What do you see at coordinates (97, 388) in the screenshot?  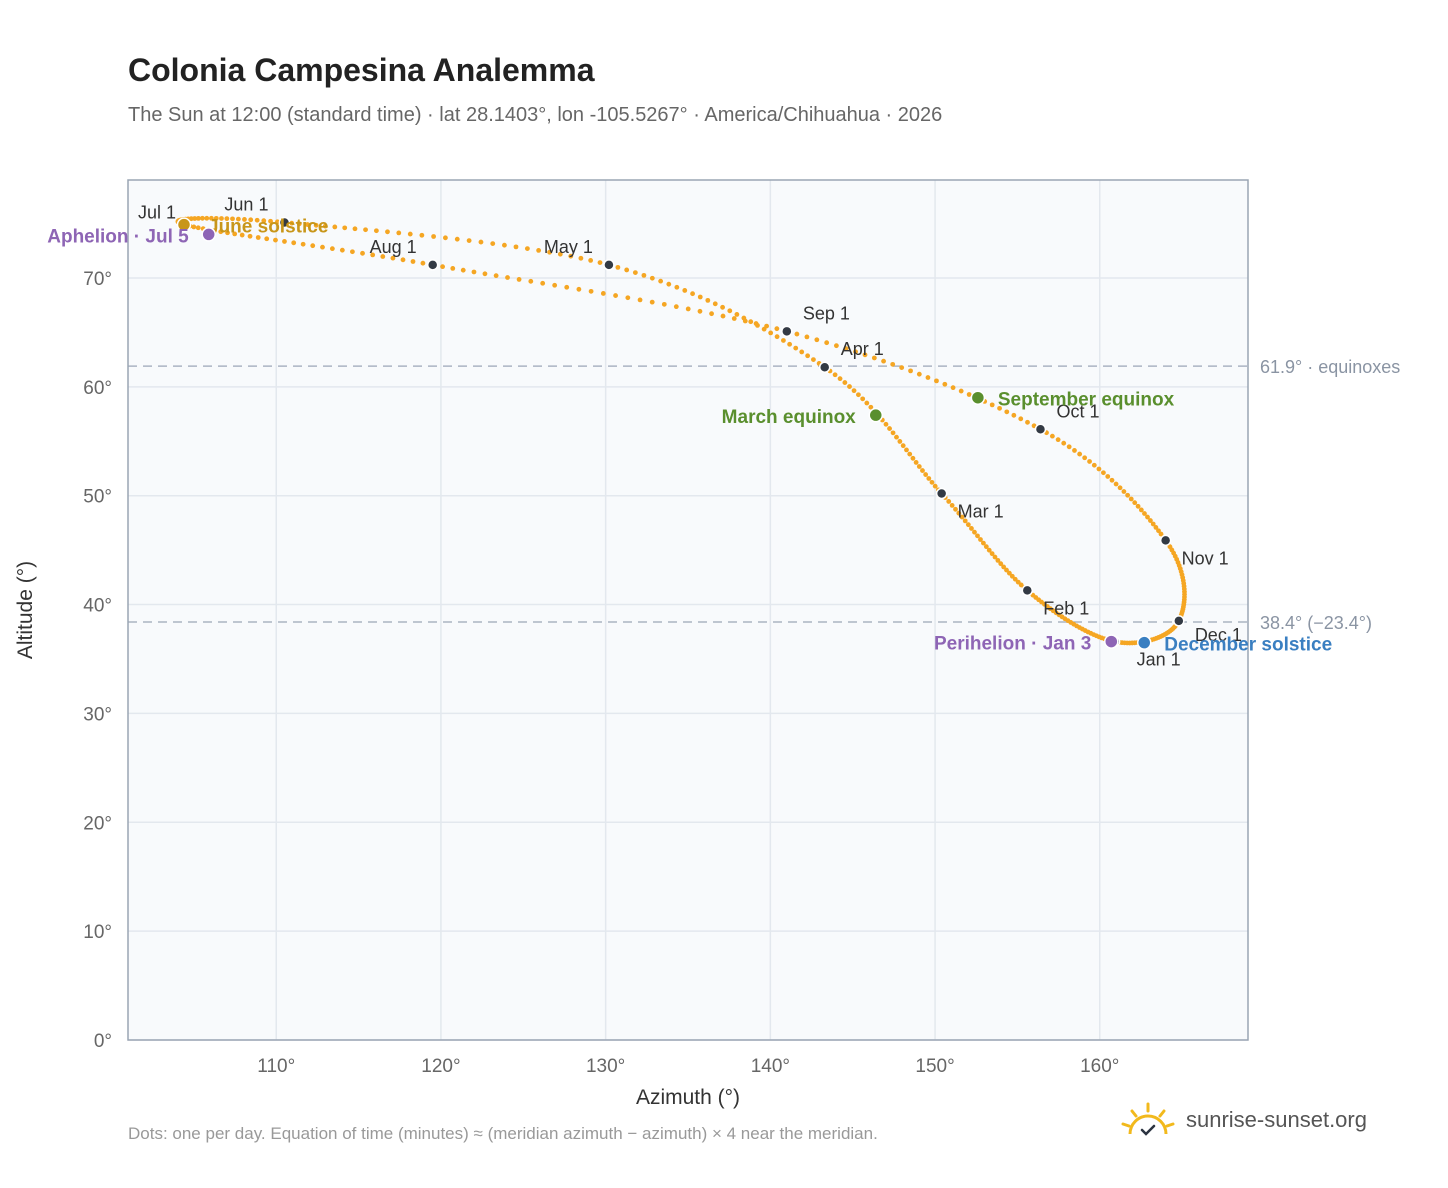 I see `y-tick-label: 60°` at bounding box center [97, 388].